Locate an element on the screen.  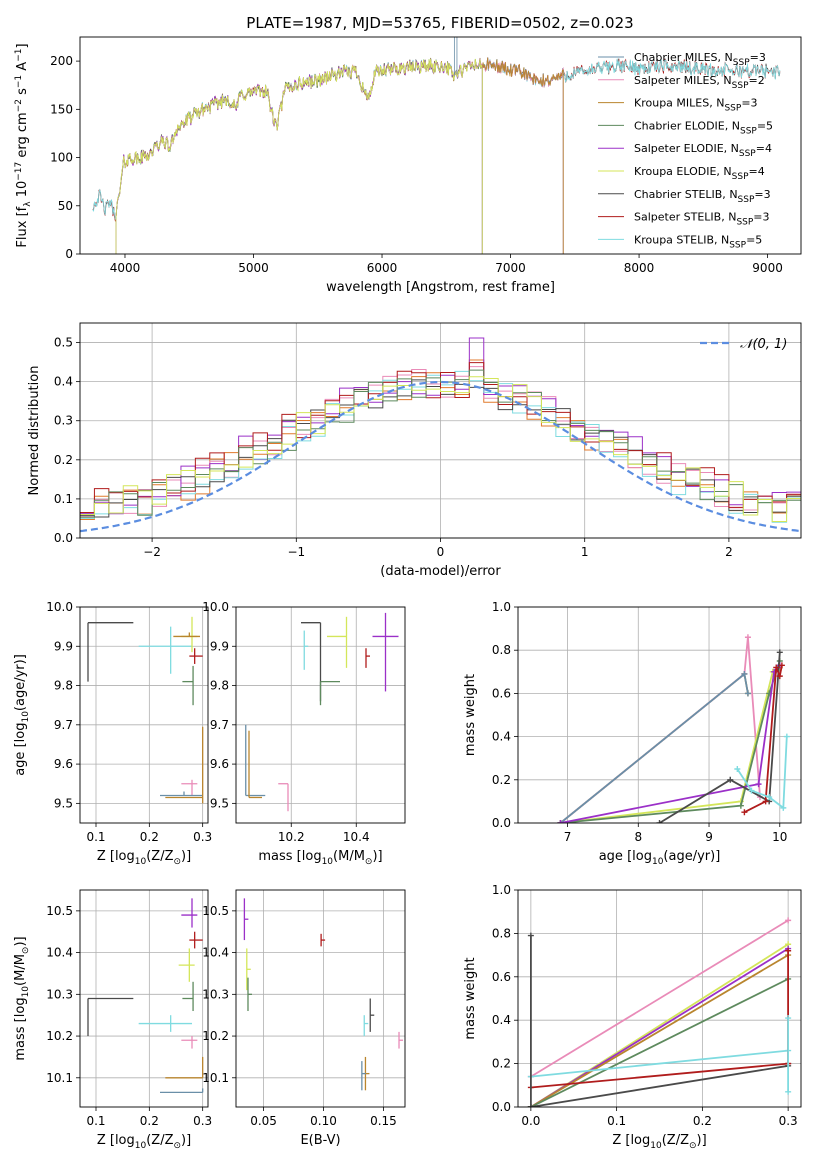
spectrum-line-chabrier-miles is located at coordinates (339, 155).